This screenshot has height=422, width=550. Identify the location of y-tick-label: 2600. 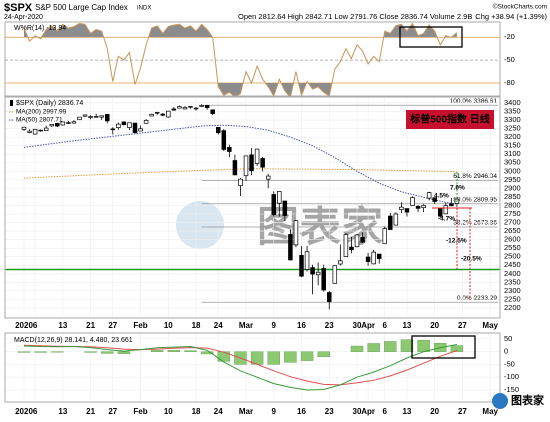
(512, 239).